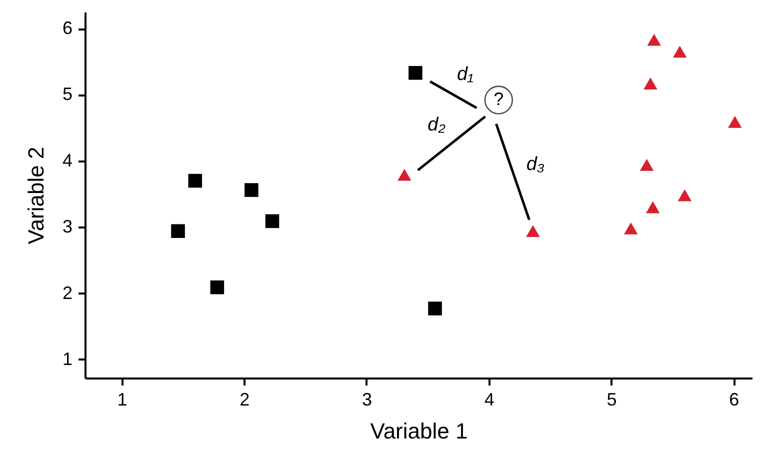 The image size is (764, 455). What do you see at coordinates (499, 99) in the screenshot?
I see `annotation: ?` at bounding box center [499, 99].